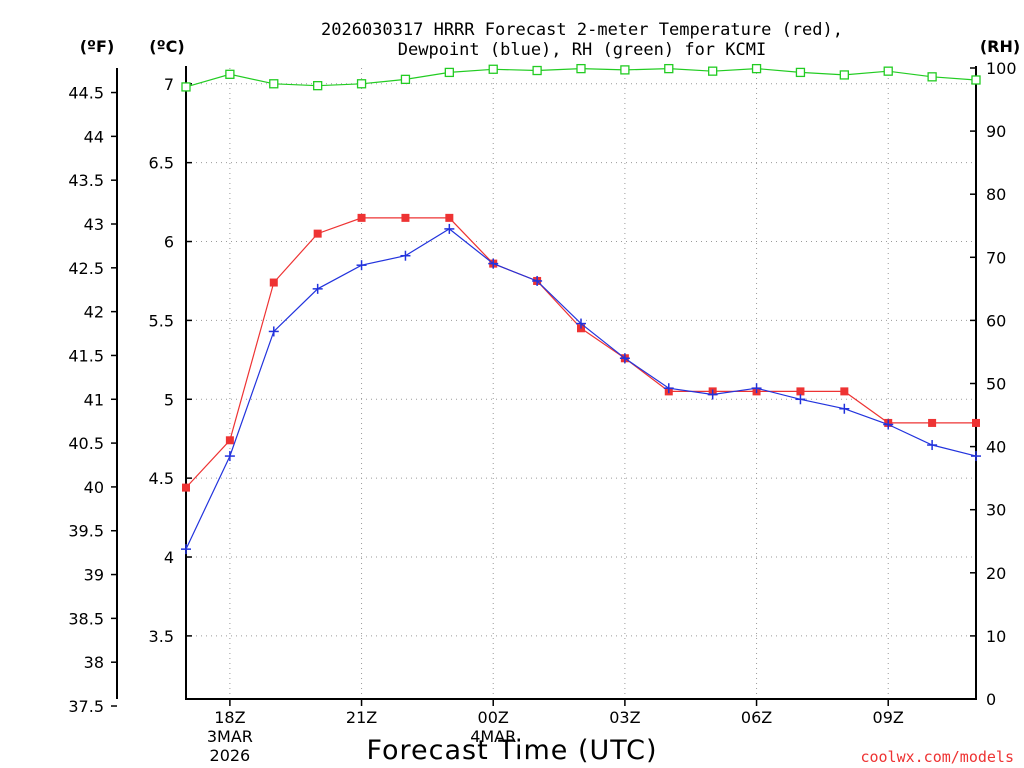  I want to click on fahrenheit-tick-label: 38, so click(94, 662).